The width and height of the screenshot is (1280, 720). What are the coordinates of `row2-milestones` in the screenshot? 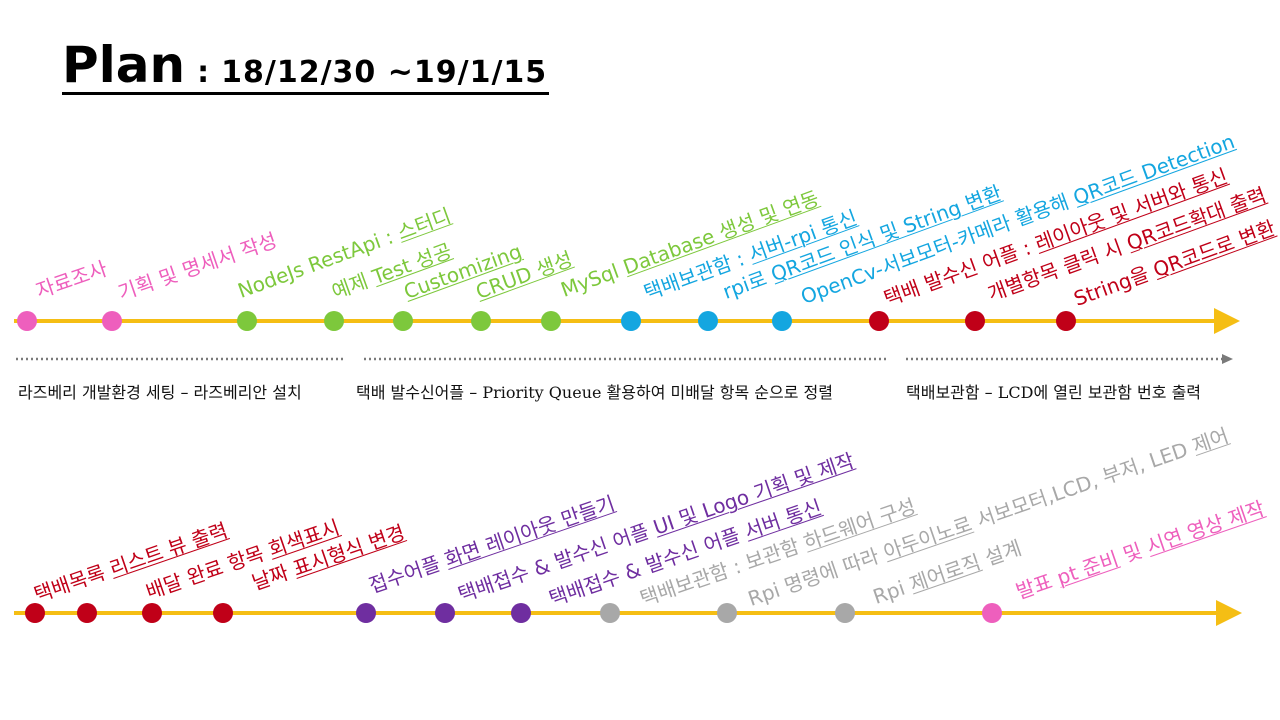 It's located at (513, 613).